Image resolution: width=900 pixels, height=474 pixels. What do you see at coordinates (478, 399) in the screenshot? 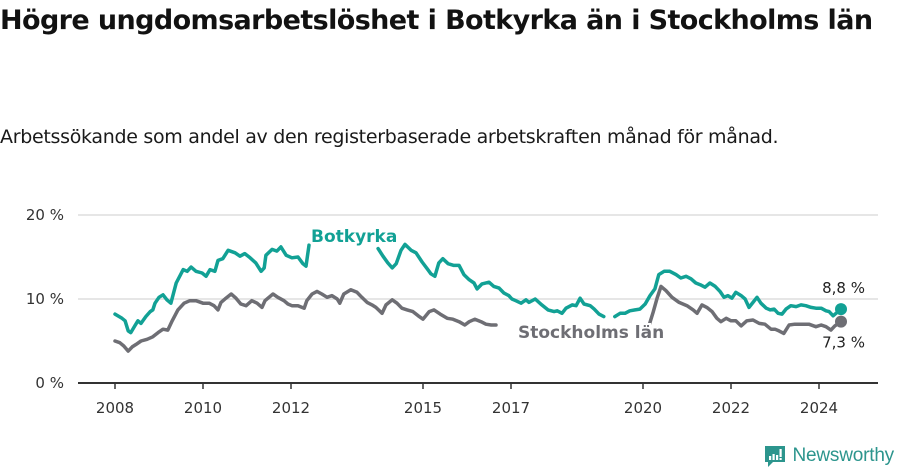
I see `x-axis: 2008 2010 2012 2015 2017 2020 2022 2024` at bounding box center [478, 399].